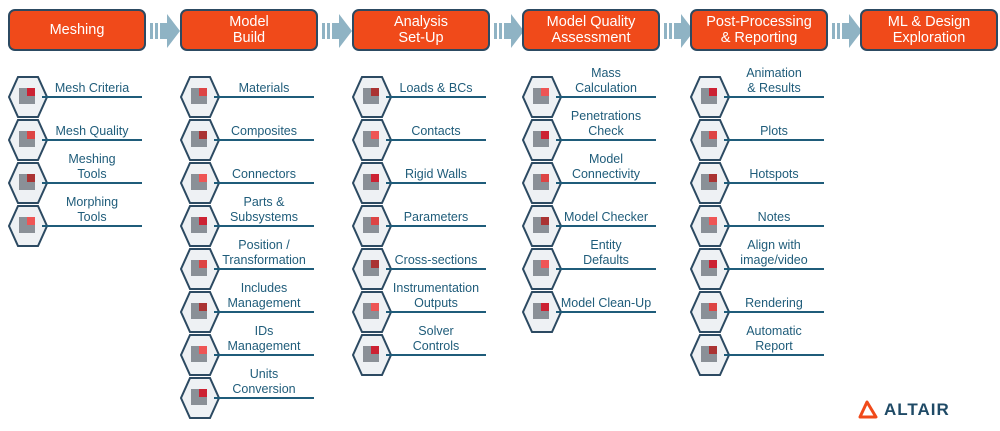  I want to click on item-label: Notes, so click(774, 217).